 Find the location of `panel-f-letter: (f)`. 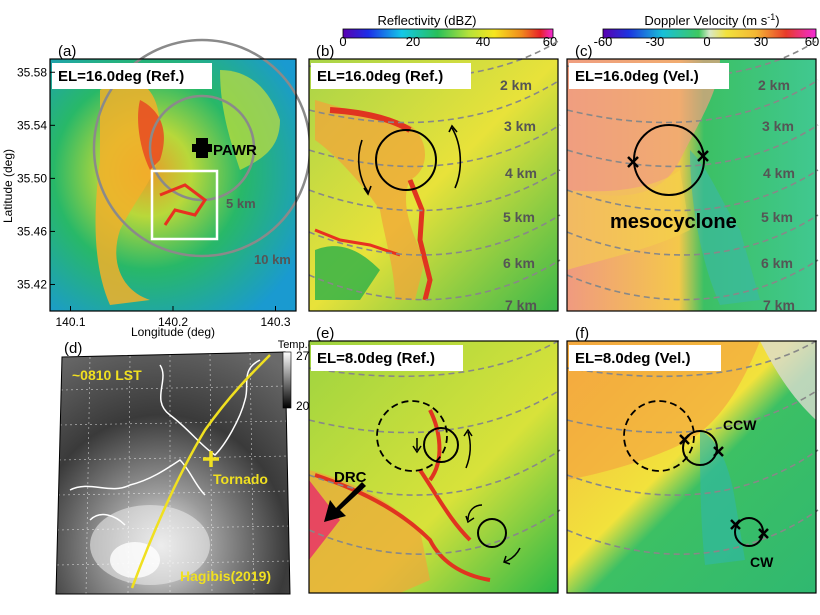

panel-f-letter: (f) is located at coordinates (582, 333).